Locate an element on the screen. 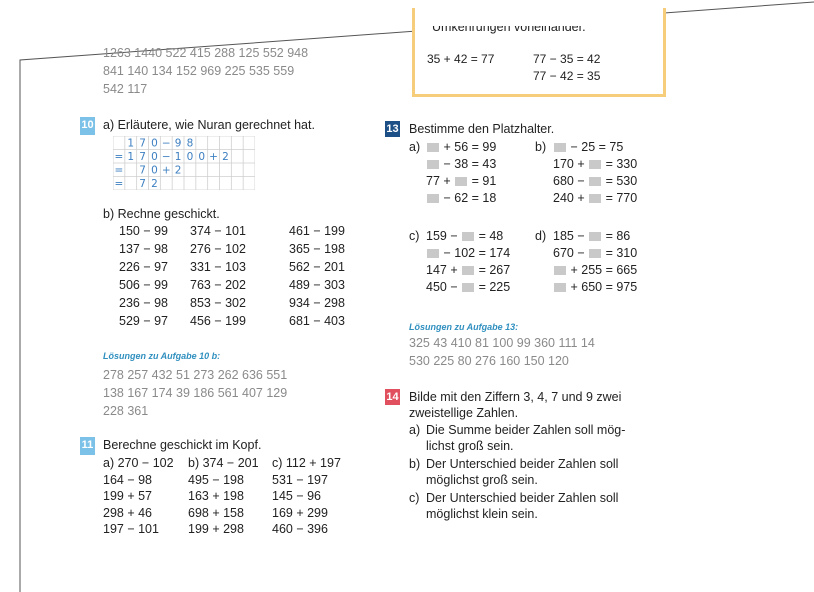 The height and width of the screenshot is (592, 814). calculation-item: c) 112 + 197 is located at coordinates (306, 463).